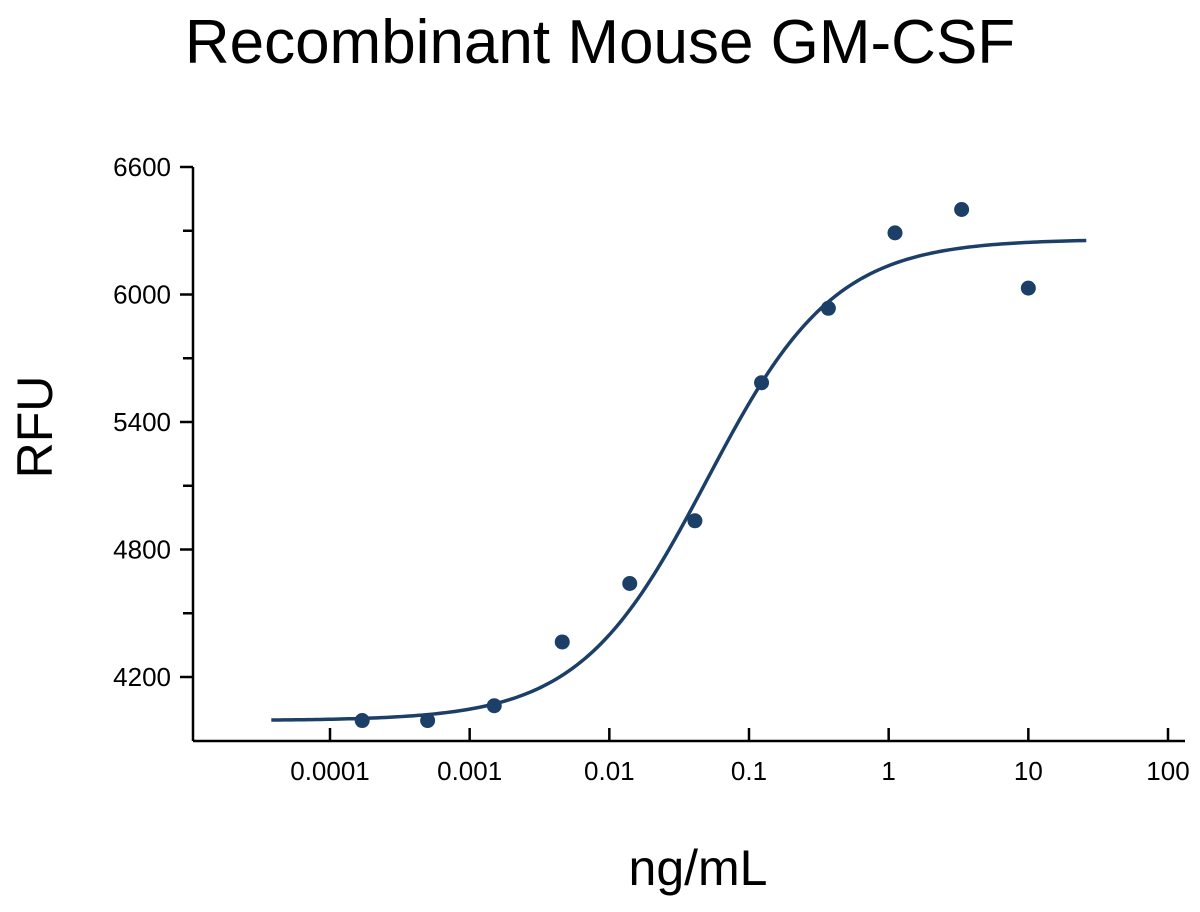 This screenshot has width=1200, height=912. Describe the element at coordinates (1167, 771) in the screenshot. I see `x-tick-label: 100` at that location.